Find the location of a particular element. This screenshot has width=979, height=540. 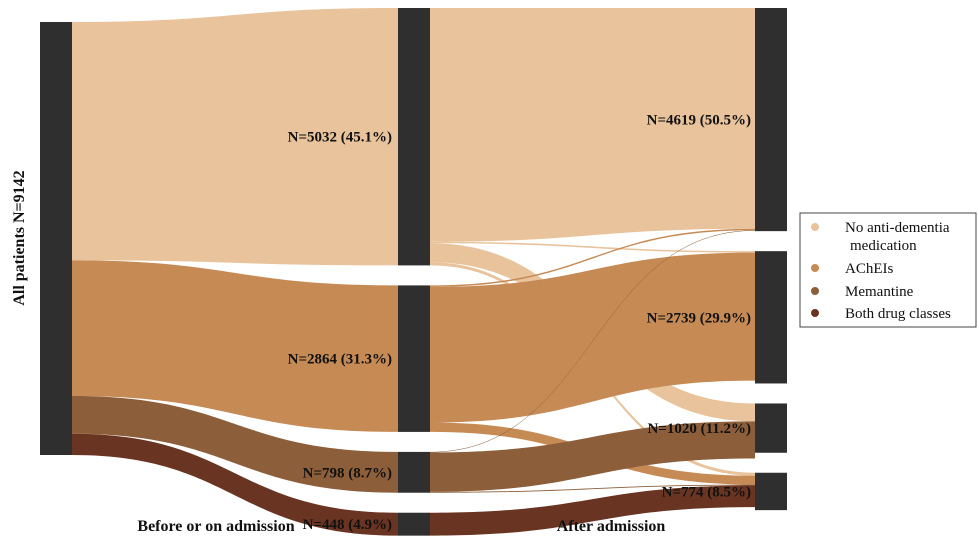

legend-label-acheis: AChEIs is located at coordinates (869, 269).